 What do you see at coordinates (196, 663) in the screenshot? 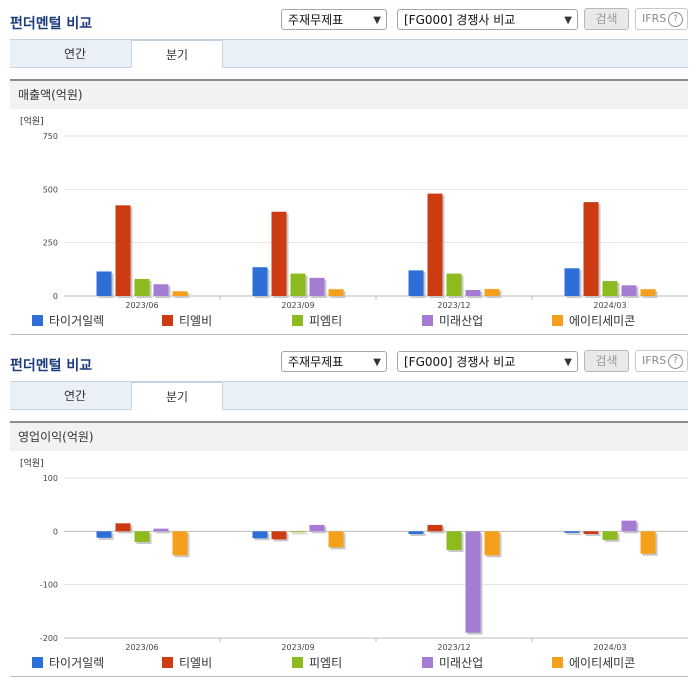
I see `legend-label: 티엘비` at bounding box center [196, 663].